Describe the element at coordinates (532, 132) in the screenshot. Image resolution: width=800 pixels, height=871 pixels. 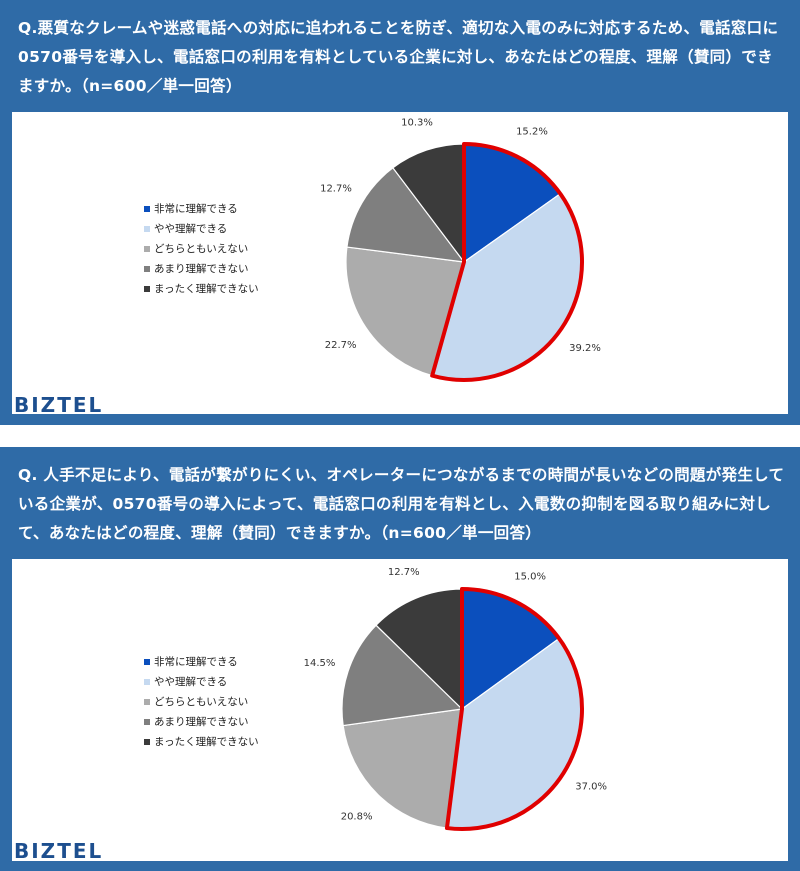
I see `data-label-1: 15.2%` at that location.